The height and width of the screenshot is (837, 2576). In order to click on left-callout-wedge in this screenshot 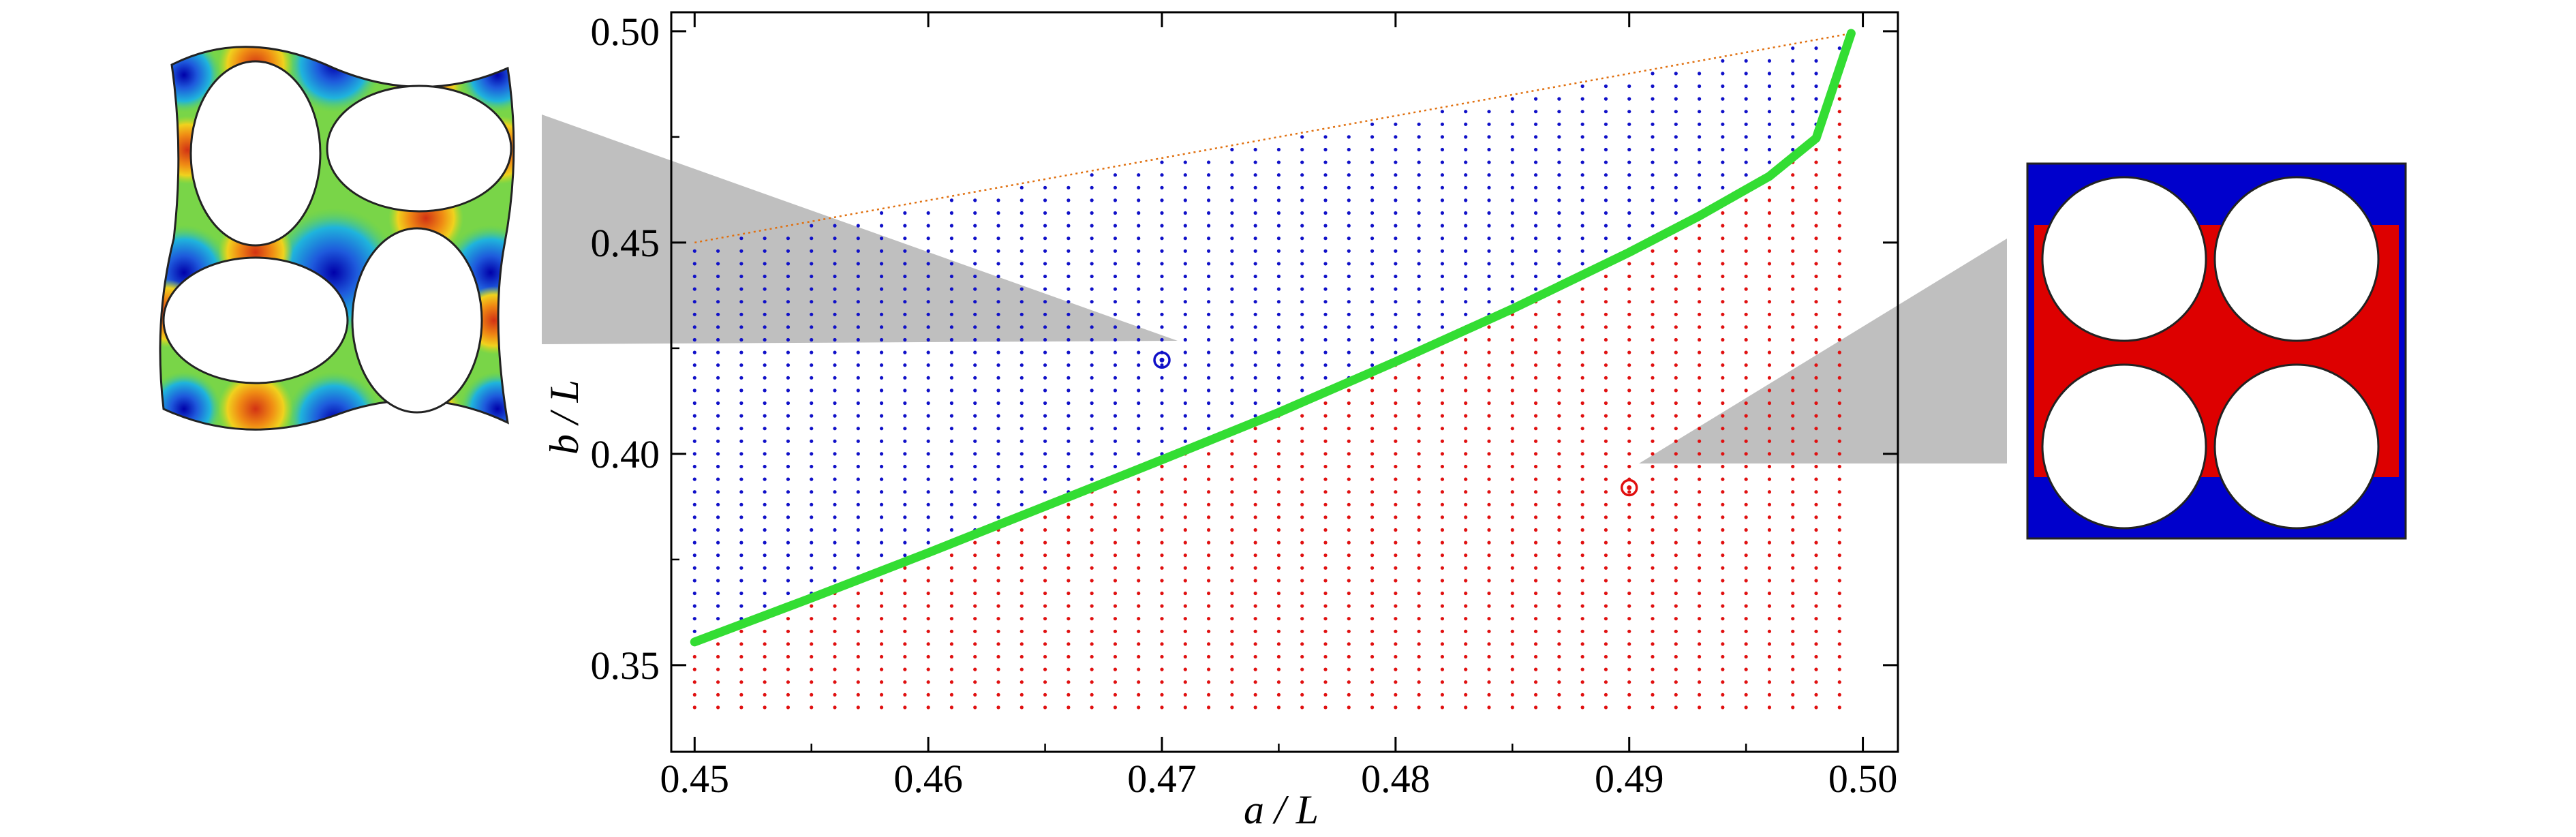, I will do `click(860, 229)`.